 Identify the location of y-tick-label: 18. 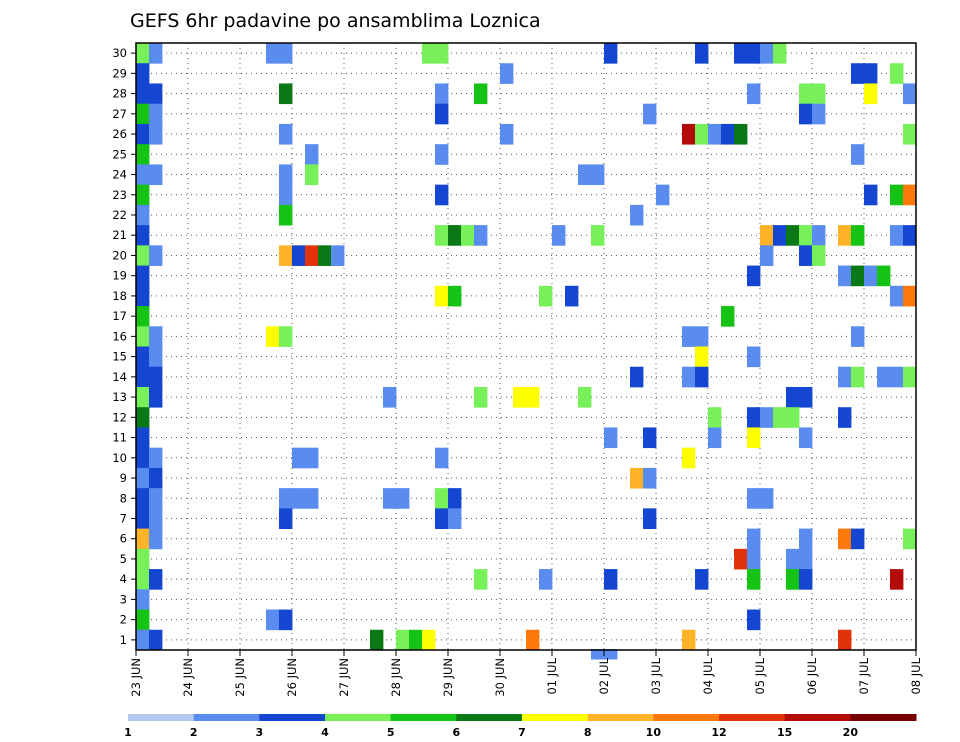
(119, 296).